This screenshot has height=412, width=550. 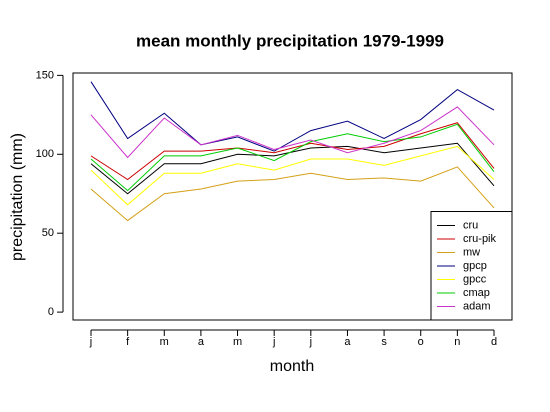 What do you see at coordinates (292, 366) in the screenshot?
I see `x-axis-label: month` at bounding box center [292, 366].